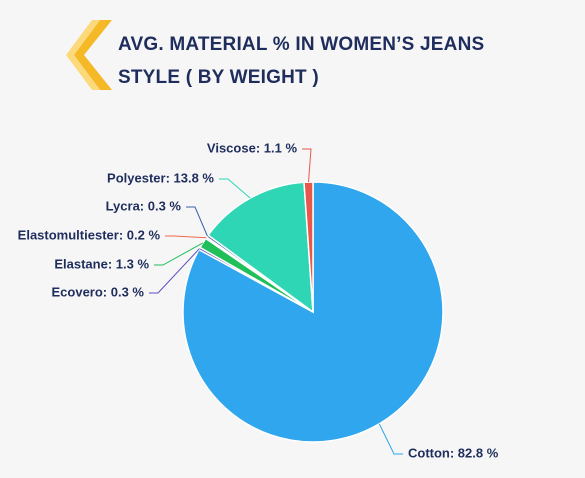  I want to click on slice-label: Ecovero: 0.3 %, so click(98, 291).